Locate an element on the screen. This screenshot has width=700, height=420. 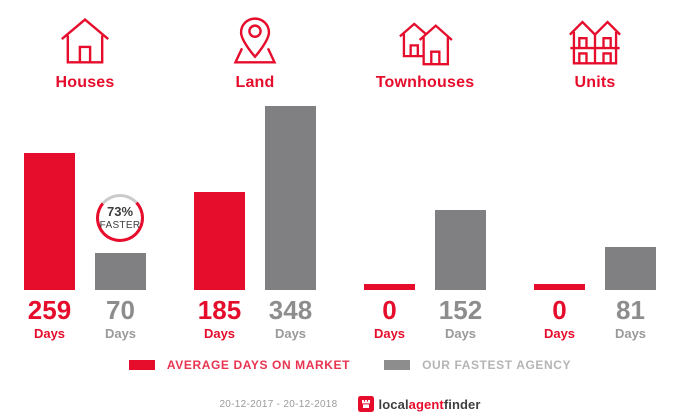
values-land: 185 Days 348 Days is located at coordinates (255, 319).